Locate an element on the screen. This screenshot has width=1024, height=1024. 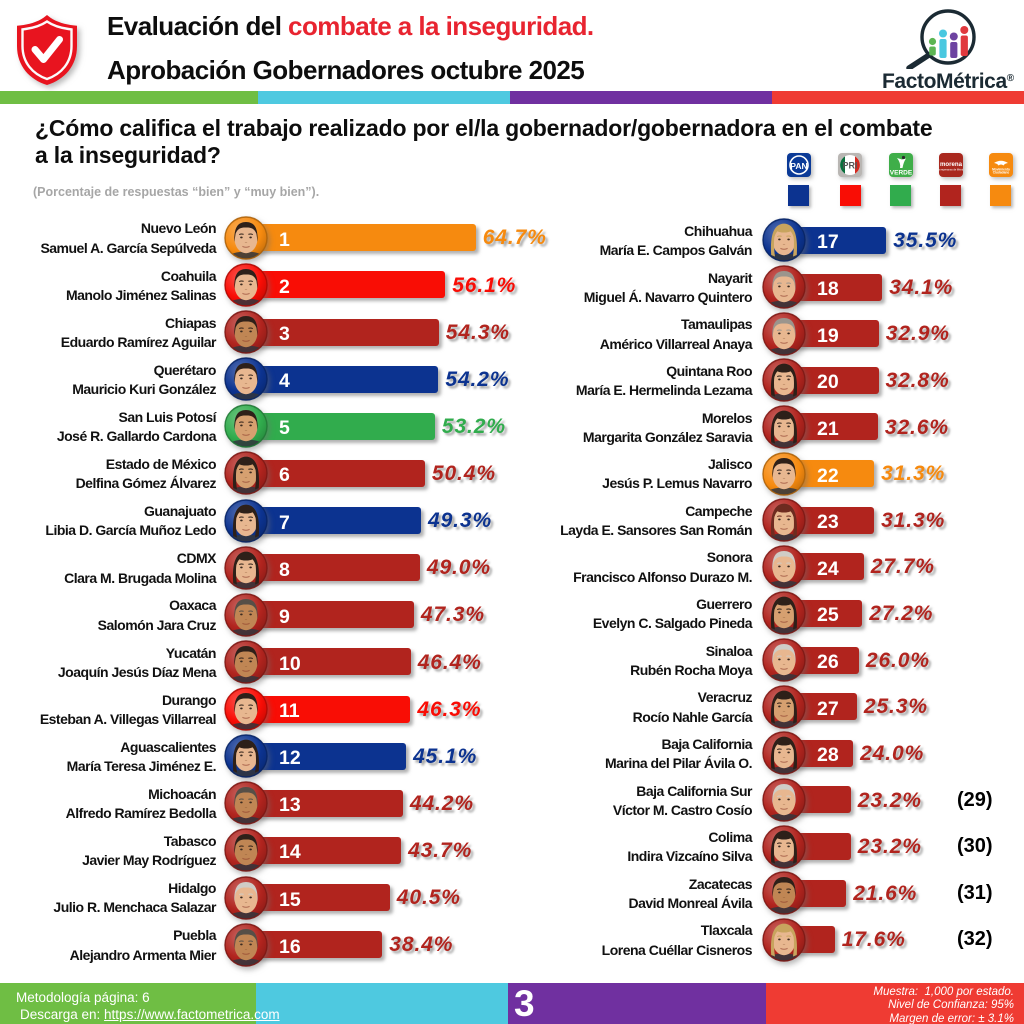
svg-text: La esperanza de México is located at coordinates (951, 170).